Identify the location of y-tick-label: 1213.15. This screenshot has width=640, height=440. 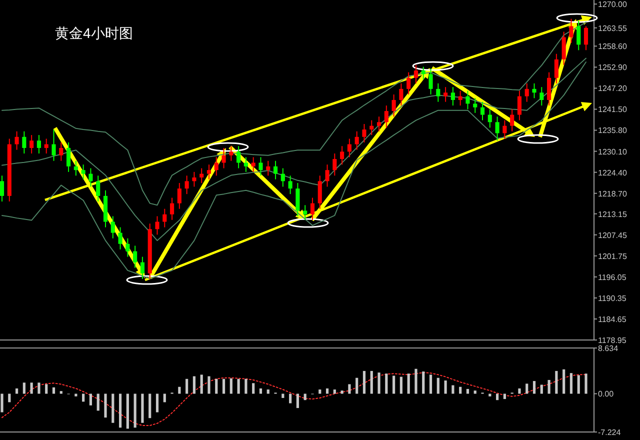
(613, 214).